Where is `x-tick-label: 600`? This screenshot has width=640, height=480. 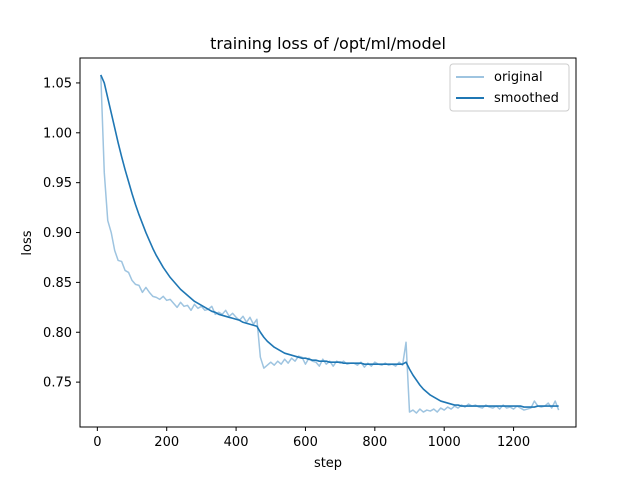 x-tick-label: 600 is located at coordinates (305, 442).